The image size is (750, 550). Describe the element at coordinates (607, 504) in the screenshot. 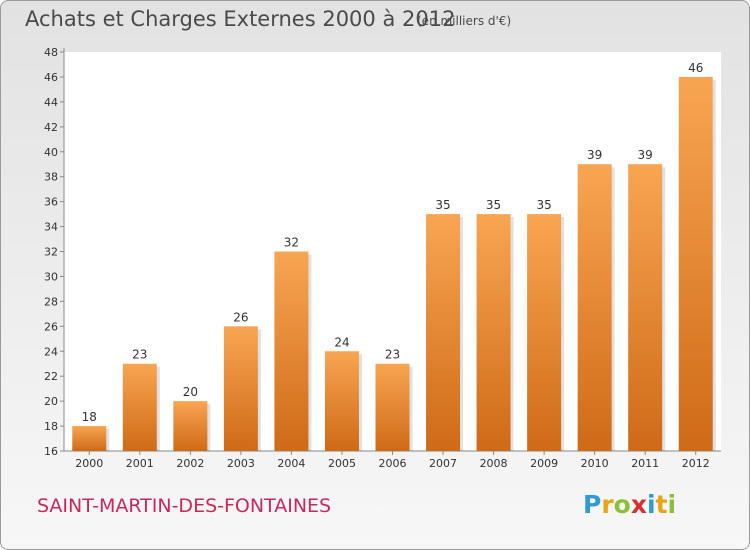

I see `logo-letter: r` at that location.